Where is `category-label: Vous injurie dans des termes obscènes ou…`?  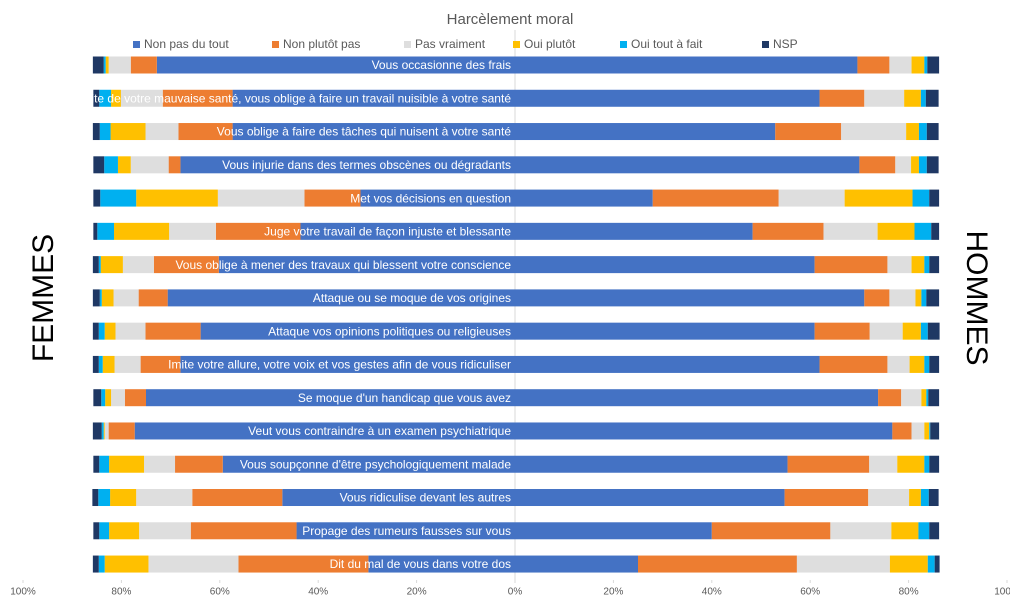
category-label: Vous injurie dans des termes obscènes ou… is located at coordinates (366, 165).